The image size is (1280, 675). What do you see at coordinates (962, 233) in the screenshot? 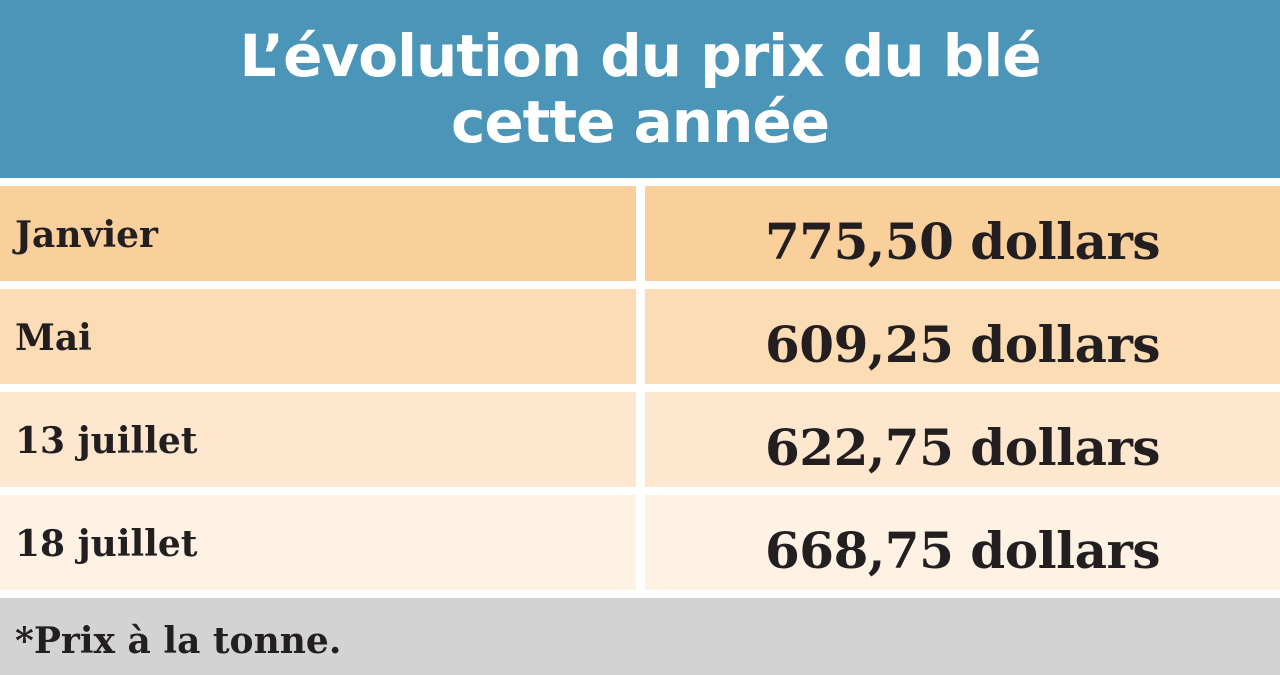
I see `row-value: 775,50 dollars` at bounding box center [962, 233].